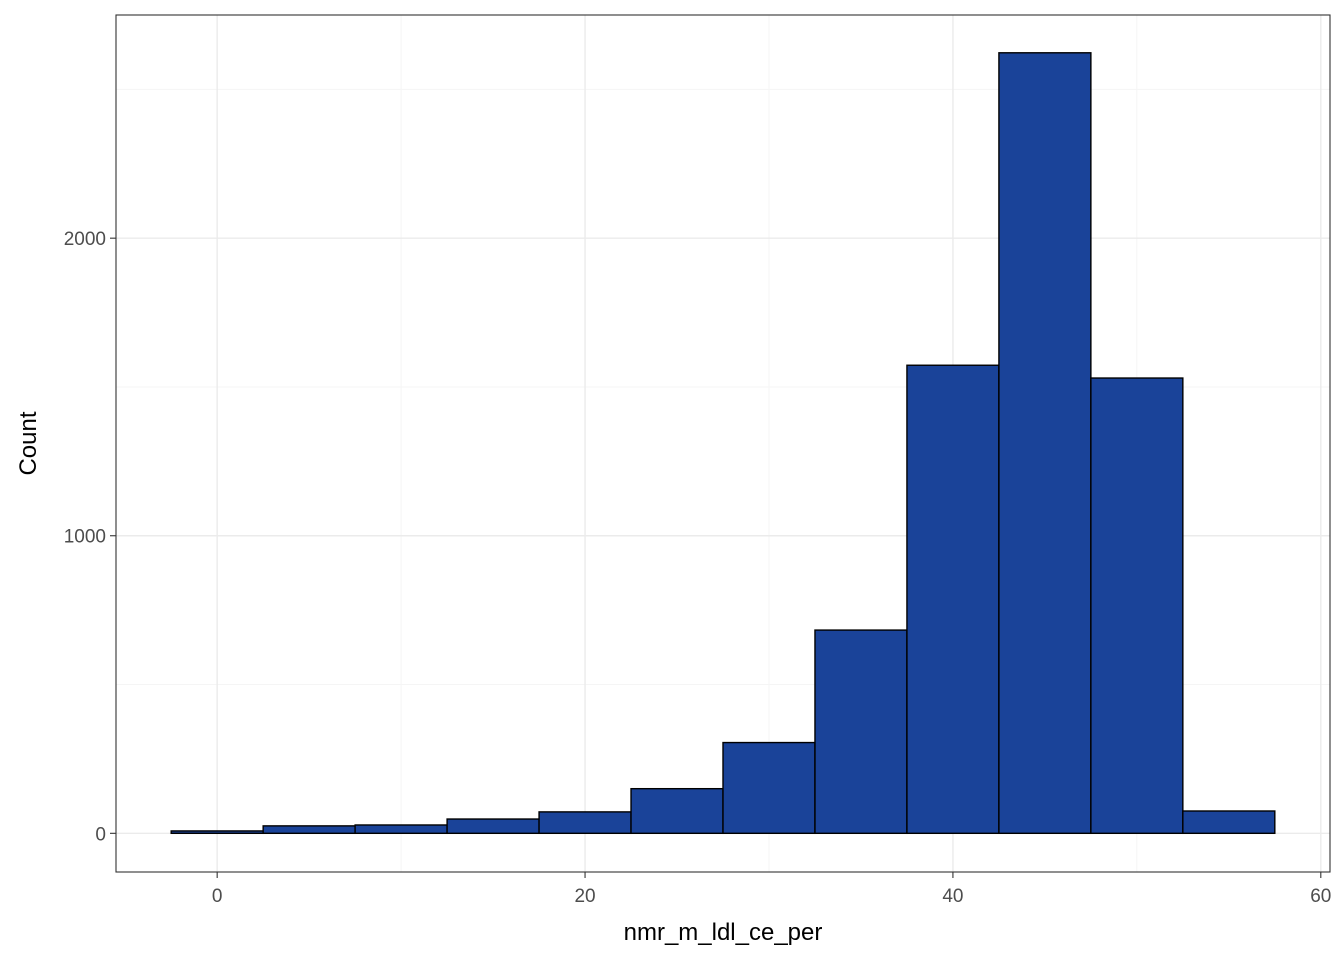 The width and height of the screenshot is (1344, 960). I want to click on x-axis-ticks: 0 20 40 60, so click(771, 889).